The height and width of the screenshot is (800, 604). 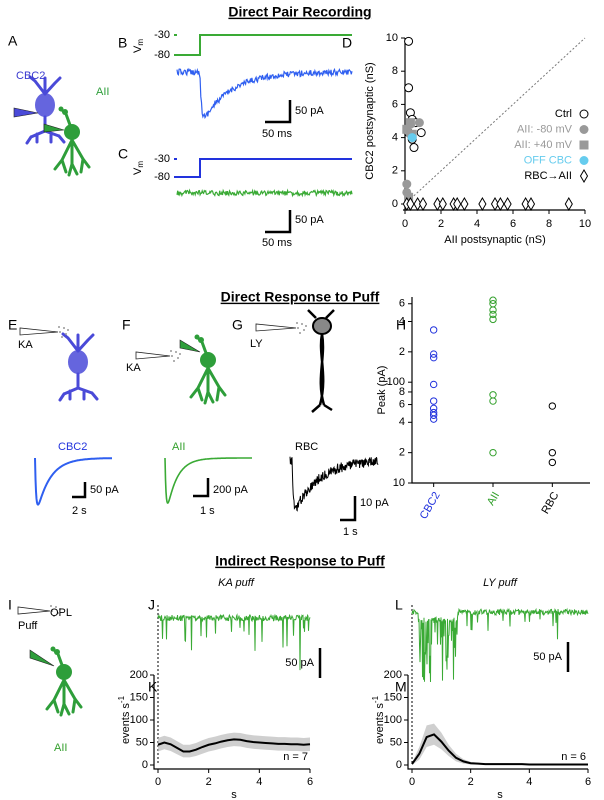 What do you see at coordinates (396, 742) in the screenshot?
I see `y-tick-label: 50` at bounding box center [396, 742].